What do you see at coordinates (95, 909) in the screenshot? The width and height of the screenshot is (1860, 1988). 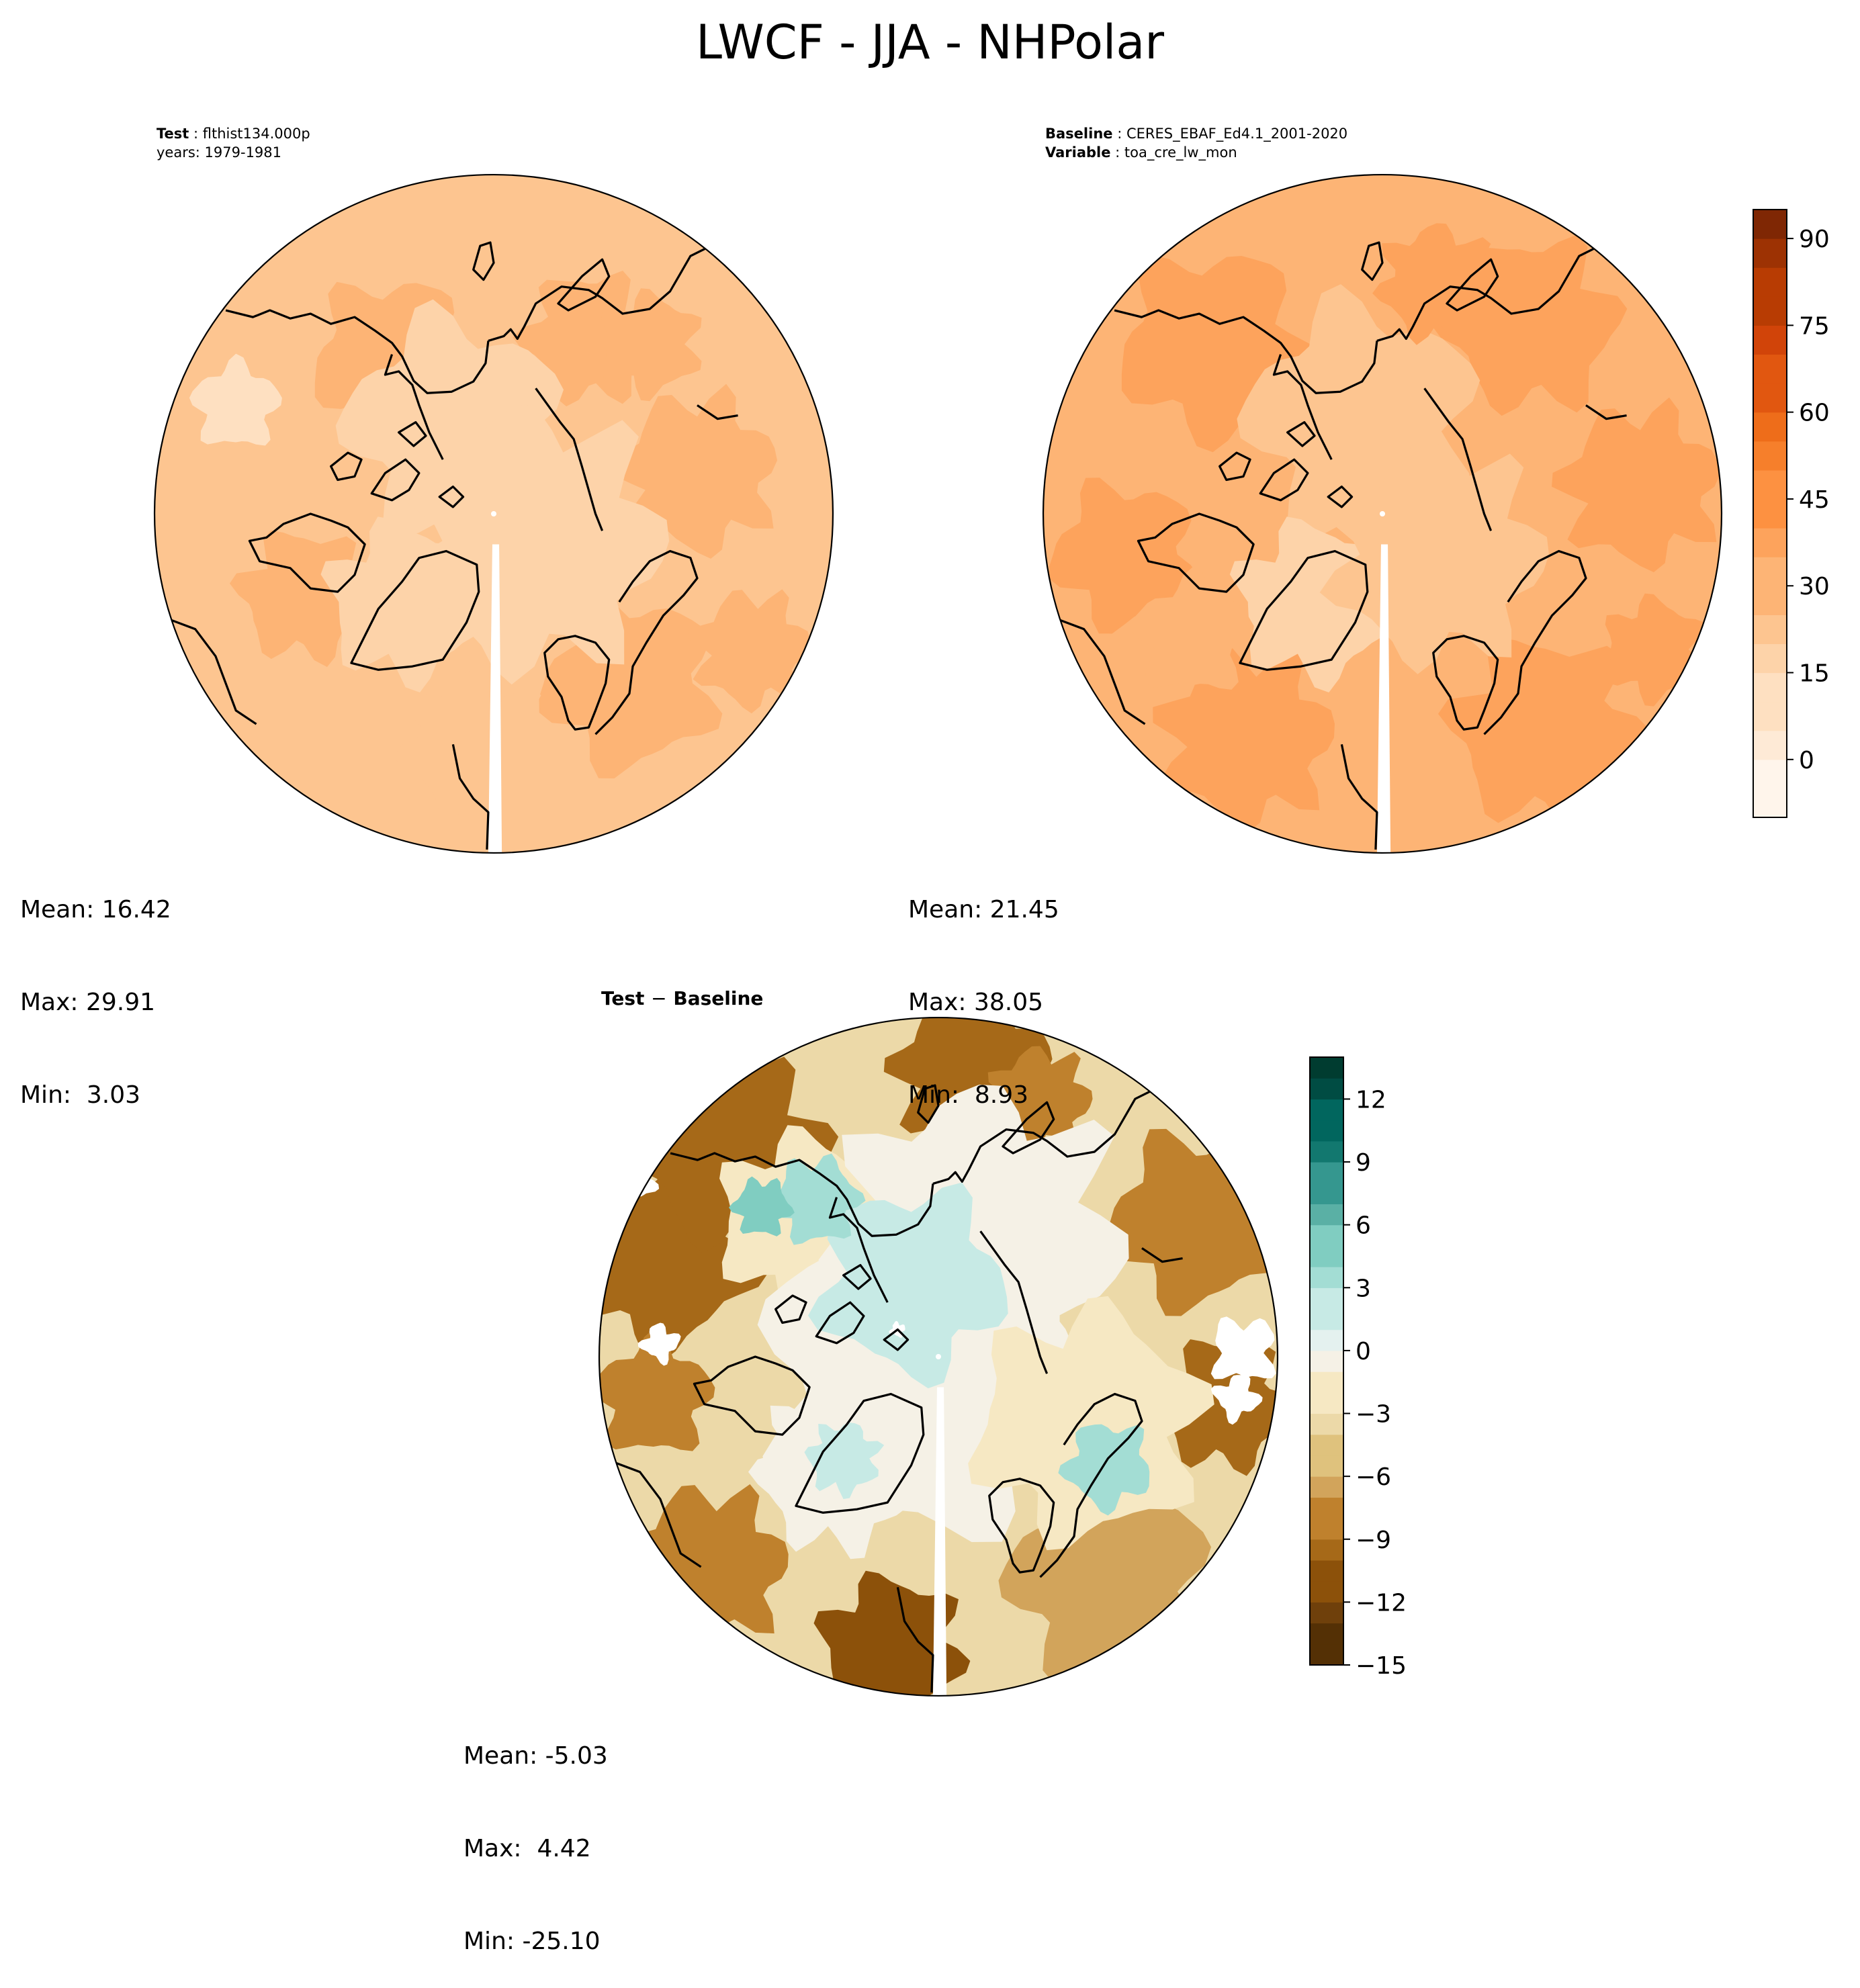 I see `test-stat-mean: Mean: 16.42` at bounding box center [95, 909].